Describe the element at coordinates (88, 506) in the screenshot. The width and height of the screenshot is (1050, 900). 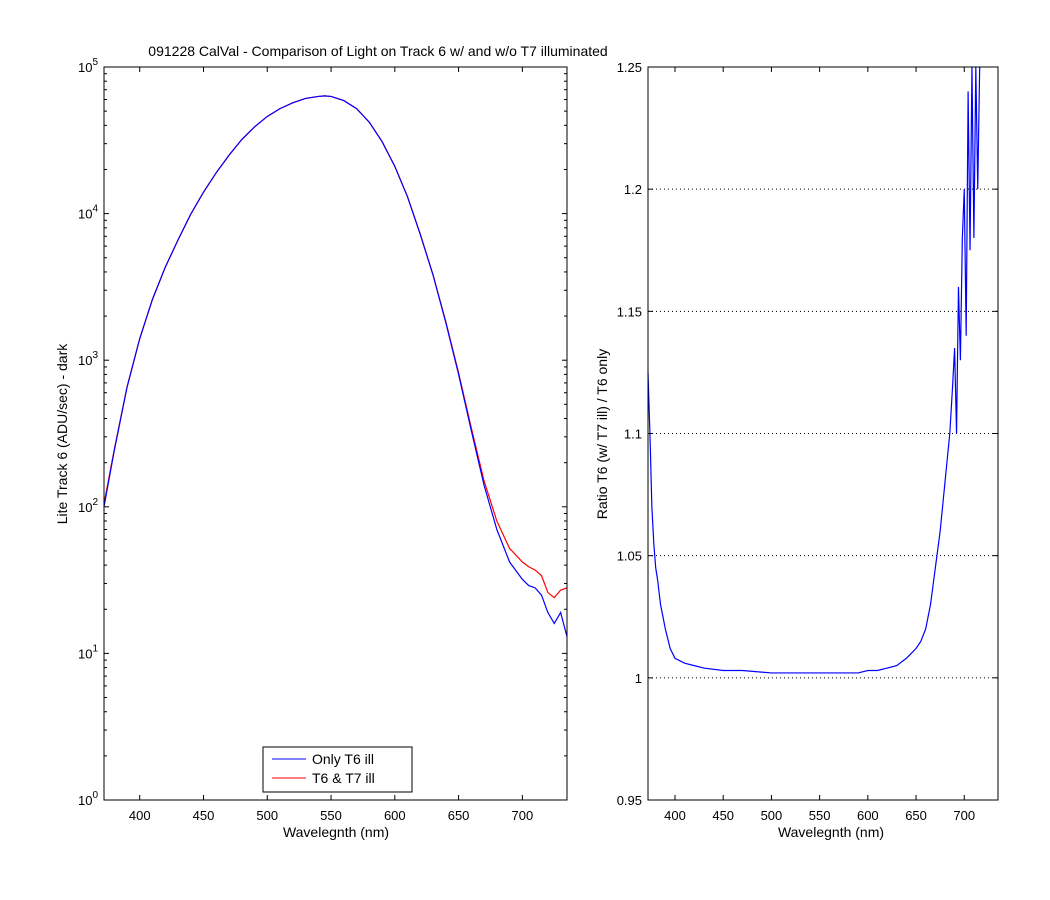
I see `left-y-tick-label: 10²` at that location.